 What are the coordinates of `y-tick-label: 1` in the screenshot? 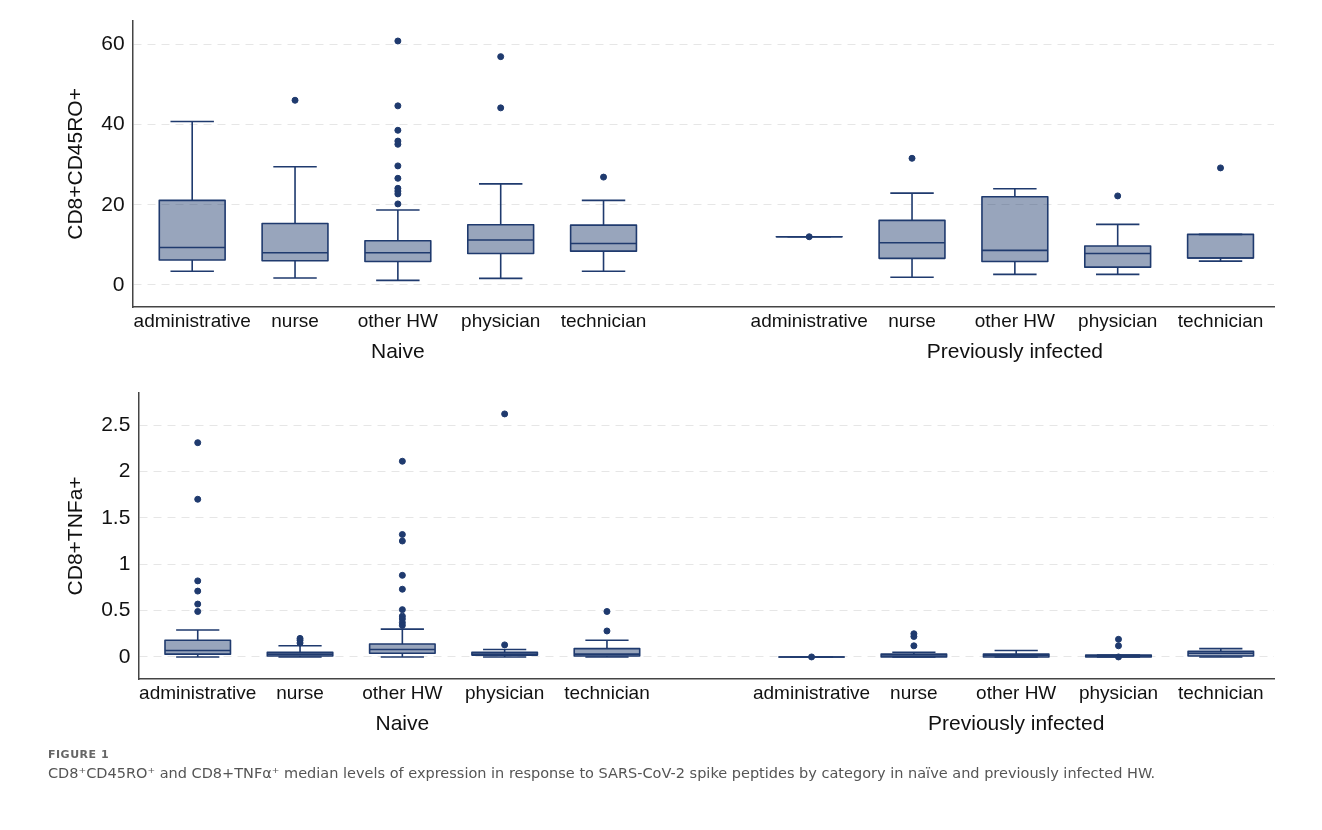 It's located at (124, 562).